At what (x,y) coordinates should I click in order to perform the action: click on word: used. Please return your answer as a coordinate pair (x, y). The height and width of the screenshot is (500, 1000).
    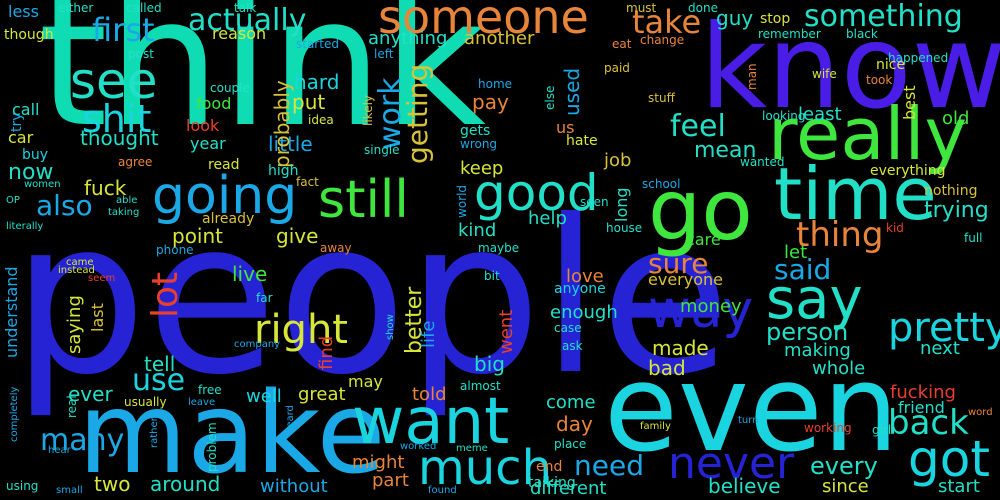
    Looking at the image, I should click on (572, 91).